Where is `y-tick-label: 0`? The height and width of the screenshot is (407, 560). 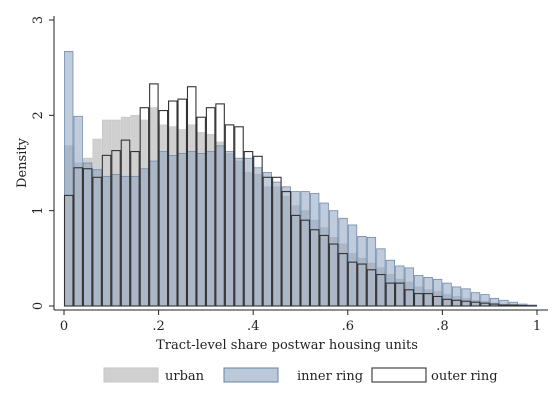 y-tick-label: 0 is located at coordinates (38, 306).